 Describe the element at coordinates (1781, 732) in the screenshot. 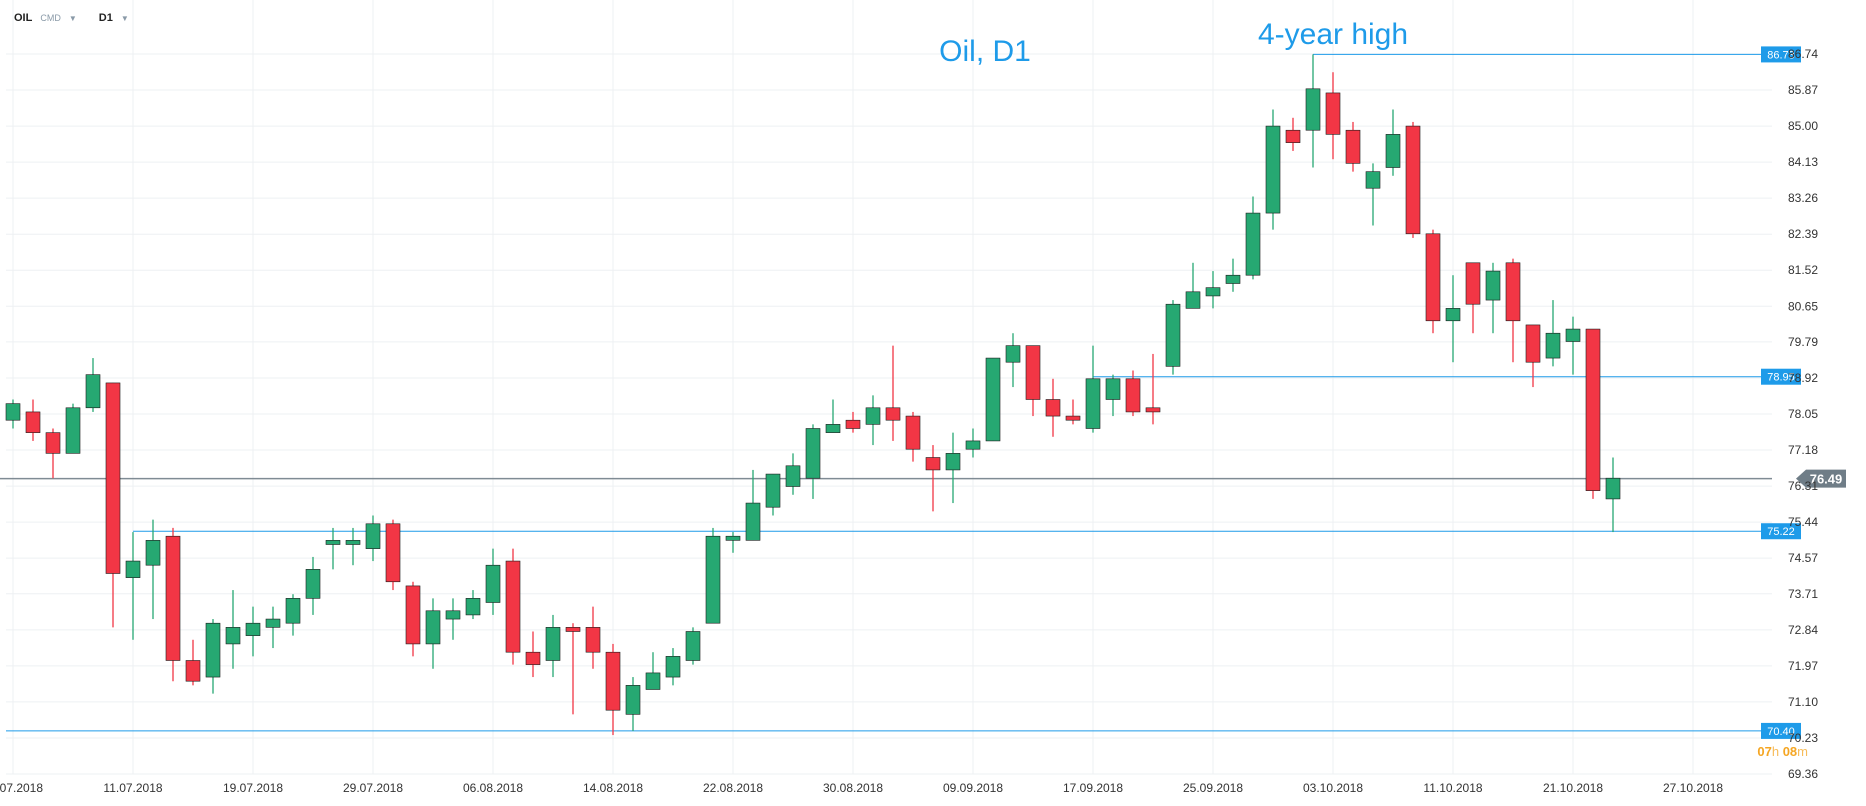

I see `level-badge-label: 70.40` at that location.